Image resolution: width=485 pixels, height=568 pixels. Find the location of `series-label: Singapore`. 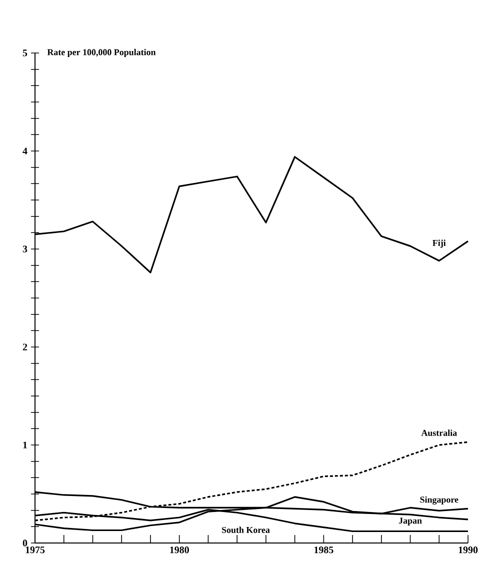

series-label: Singapore is located at coordinates (439, 500).